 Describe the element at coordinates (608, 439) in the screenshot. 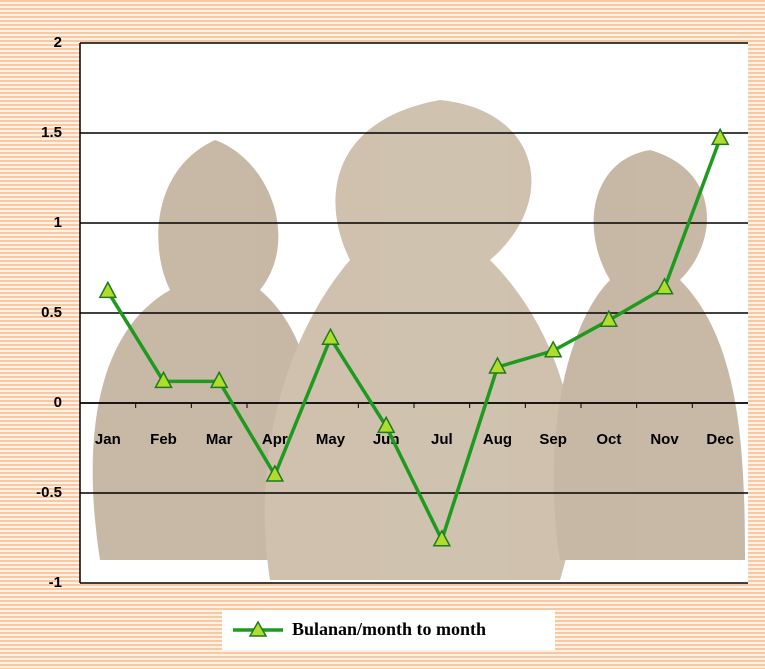

I see `x-tick-label: Oct` at that location.